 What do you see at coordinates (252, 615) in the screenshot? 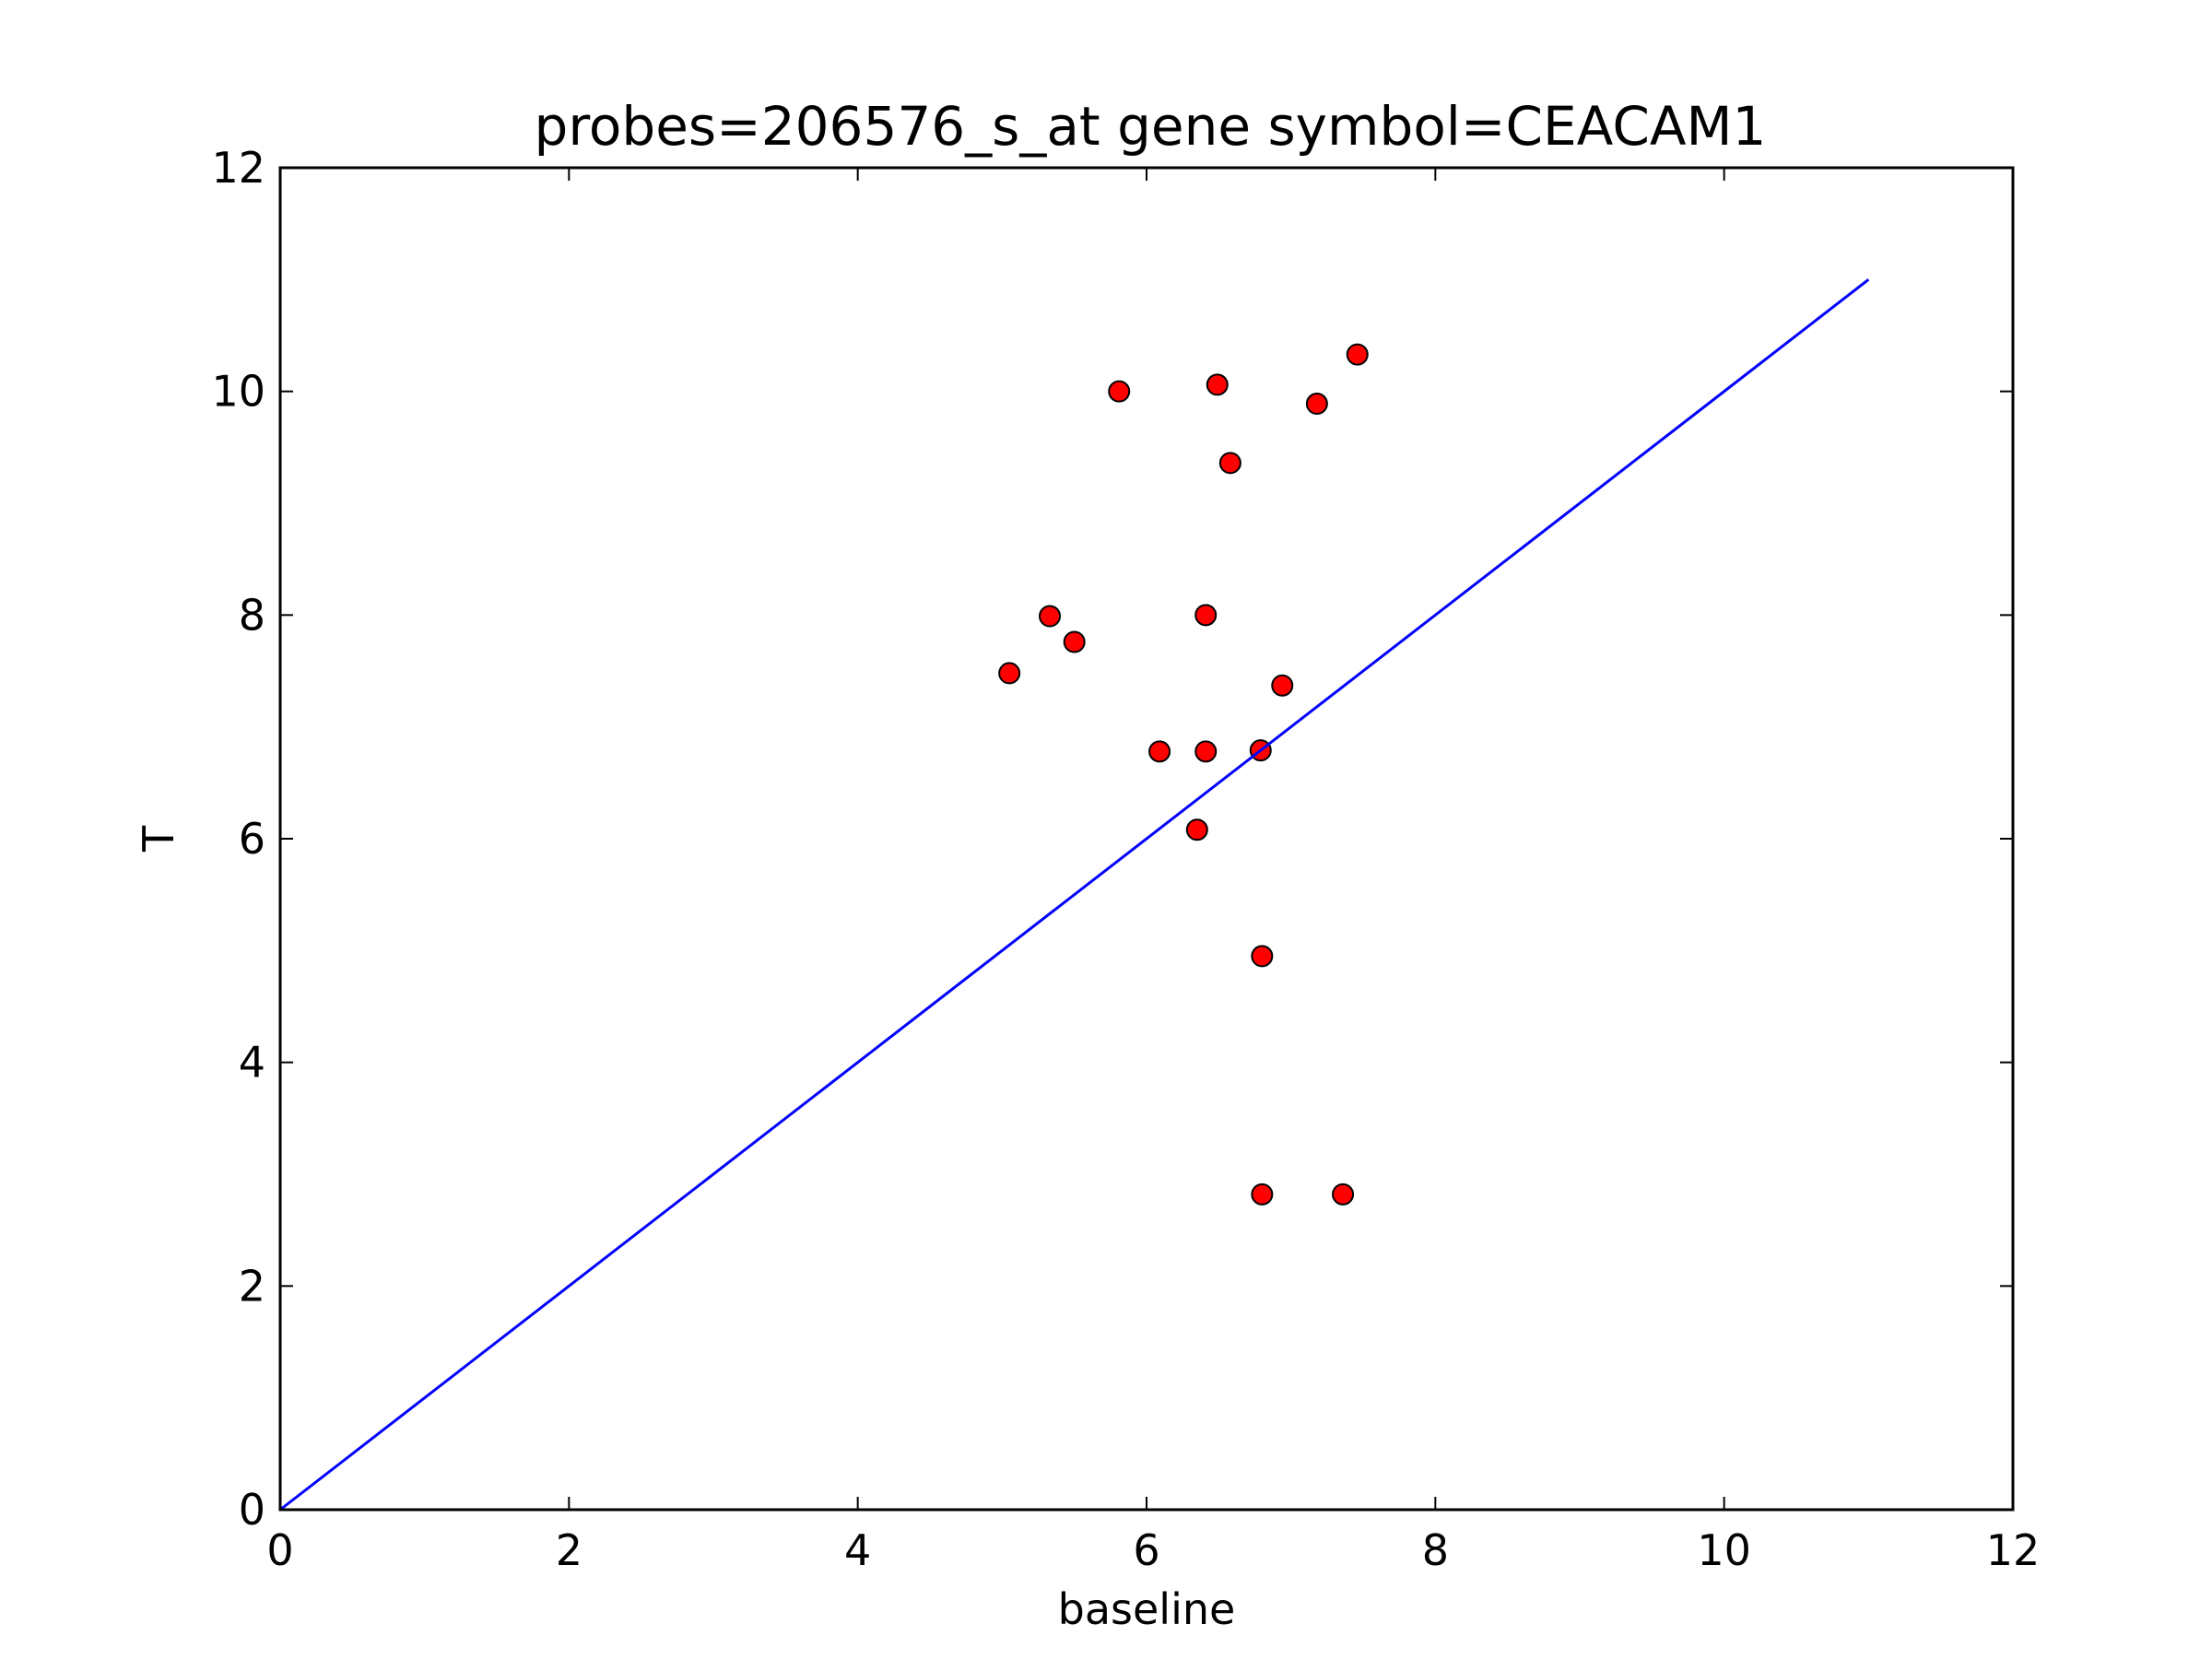
I see `y-tick-label: 8` at bounding box center [252, 615].